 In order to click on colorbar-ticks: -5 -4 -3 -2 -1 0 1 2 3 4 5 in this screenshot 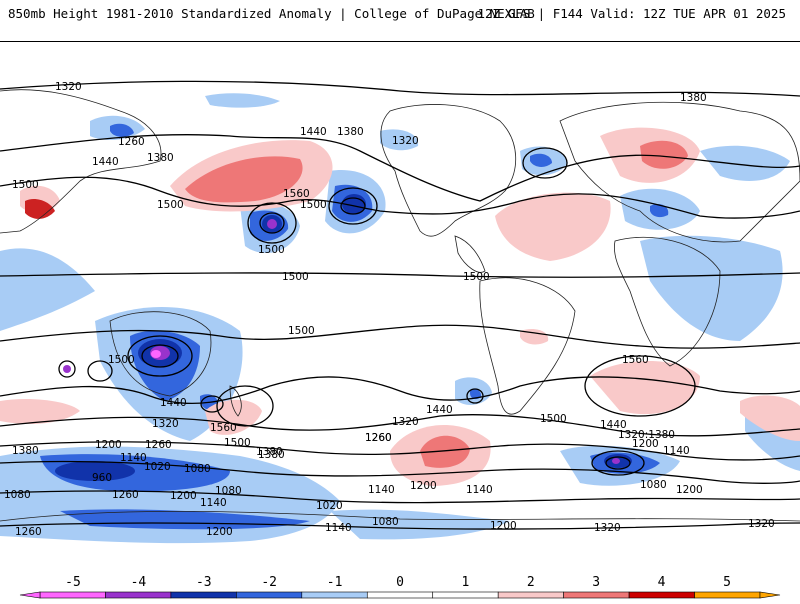, I will do `click(398, 582)`.